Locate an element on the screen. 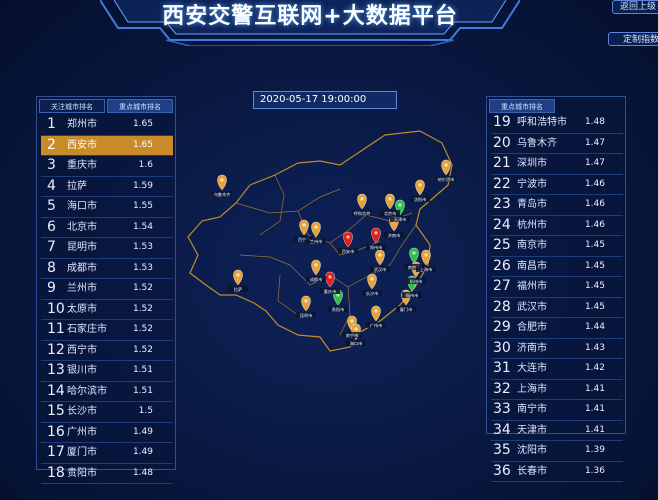  rank-number: 8 is located at coordinates (51, 267).